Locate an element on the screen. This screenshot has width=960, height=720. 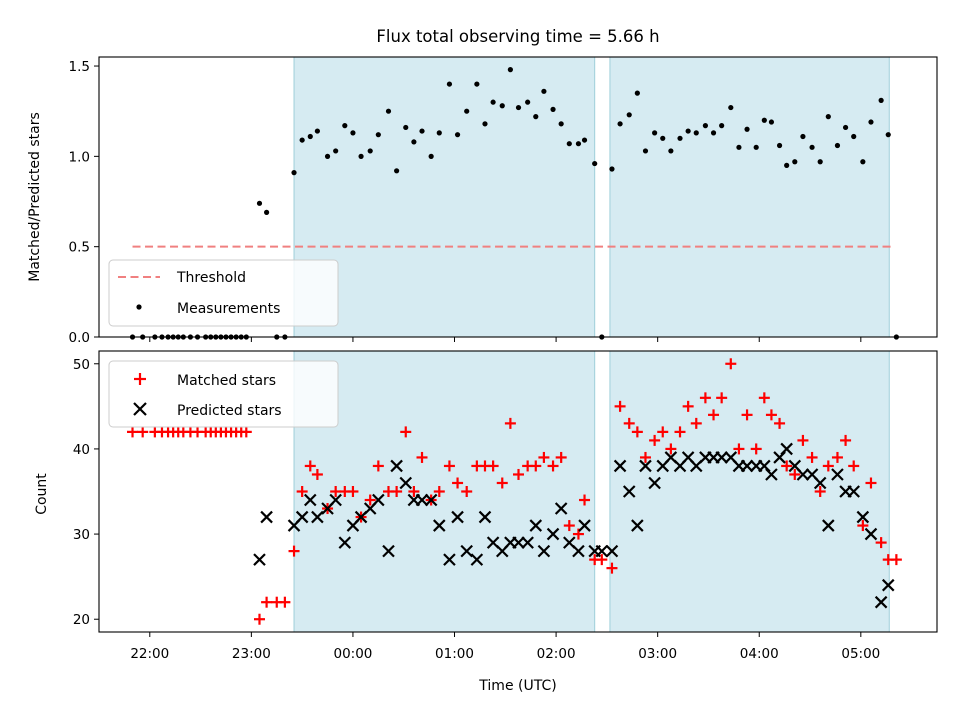
chart-title: Flux total observing time = 5.66 h is located at coordinates (517, 36).